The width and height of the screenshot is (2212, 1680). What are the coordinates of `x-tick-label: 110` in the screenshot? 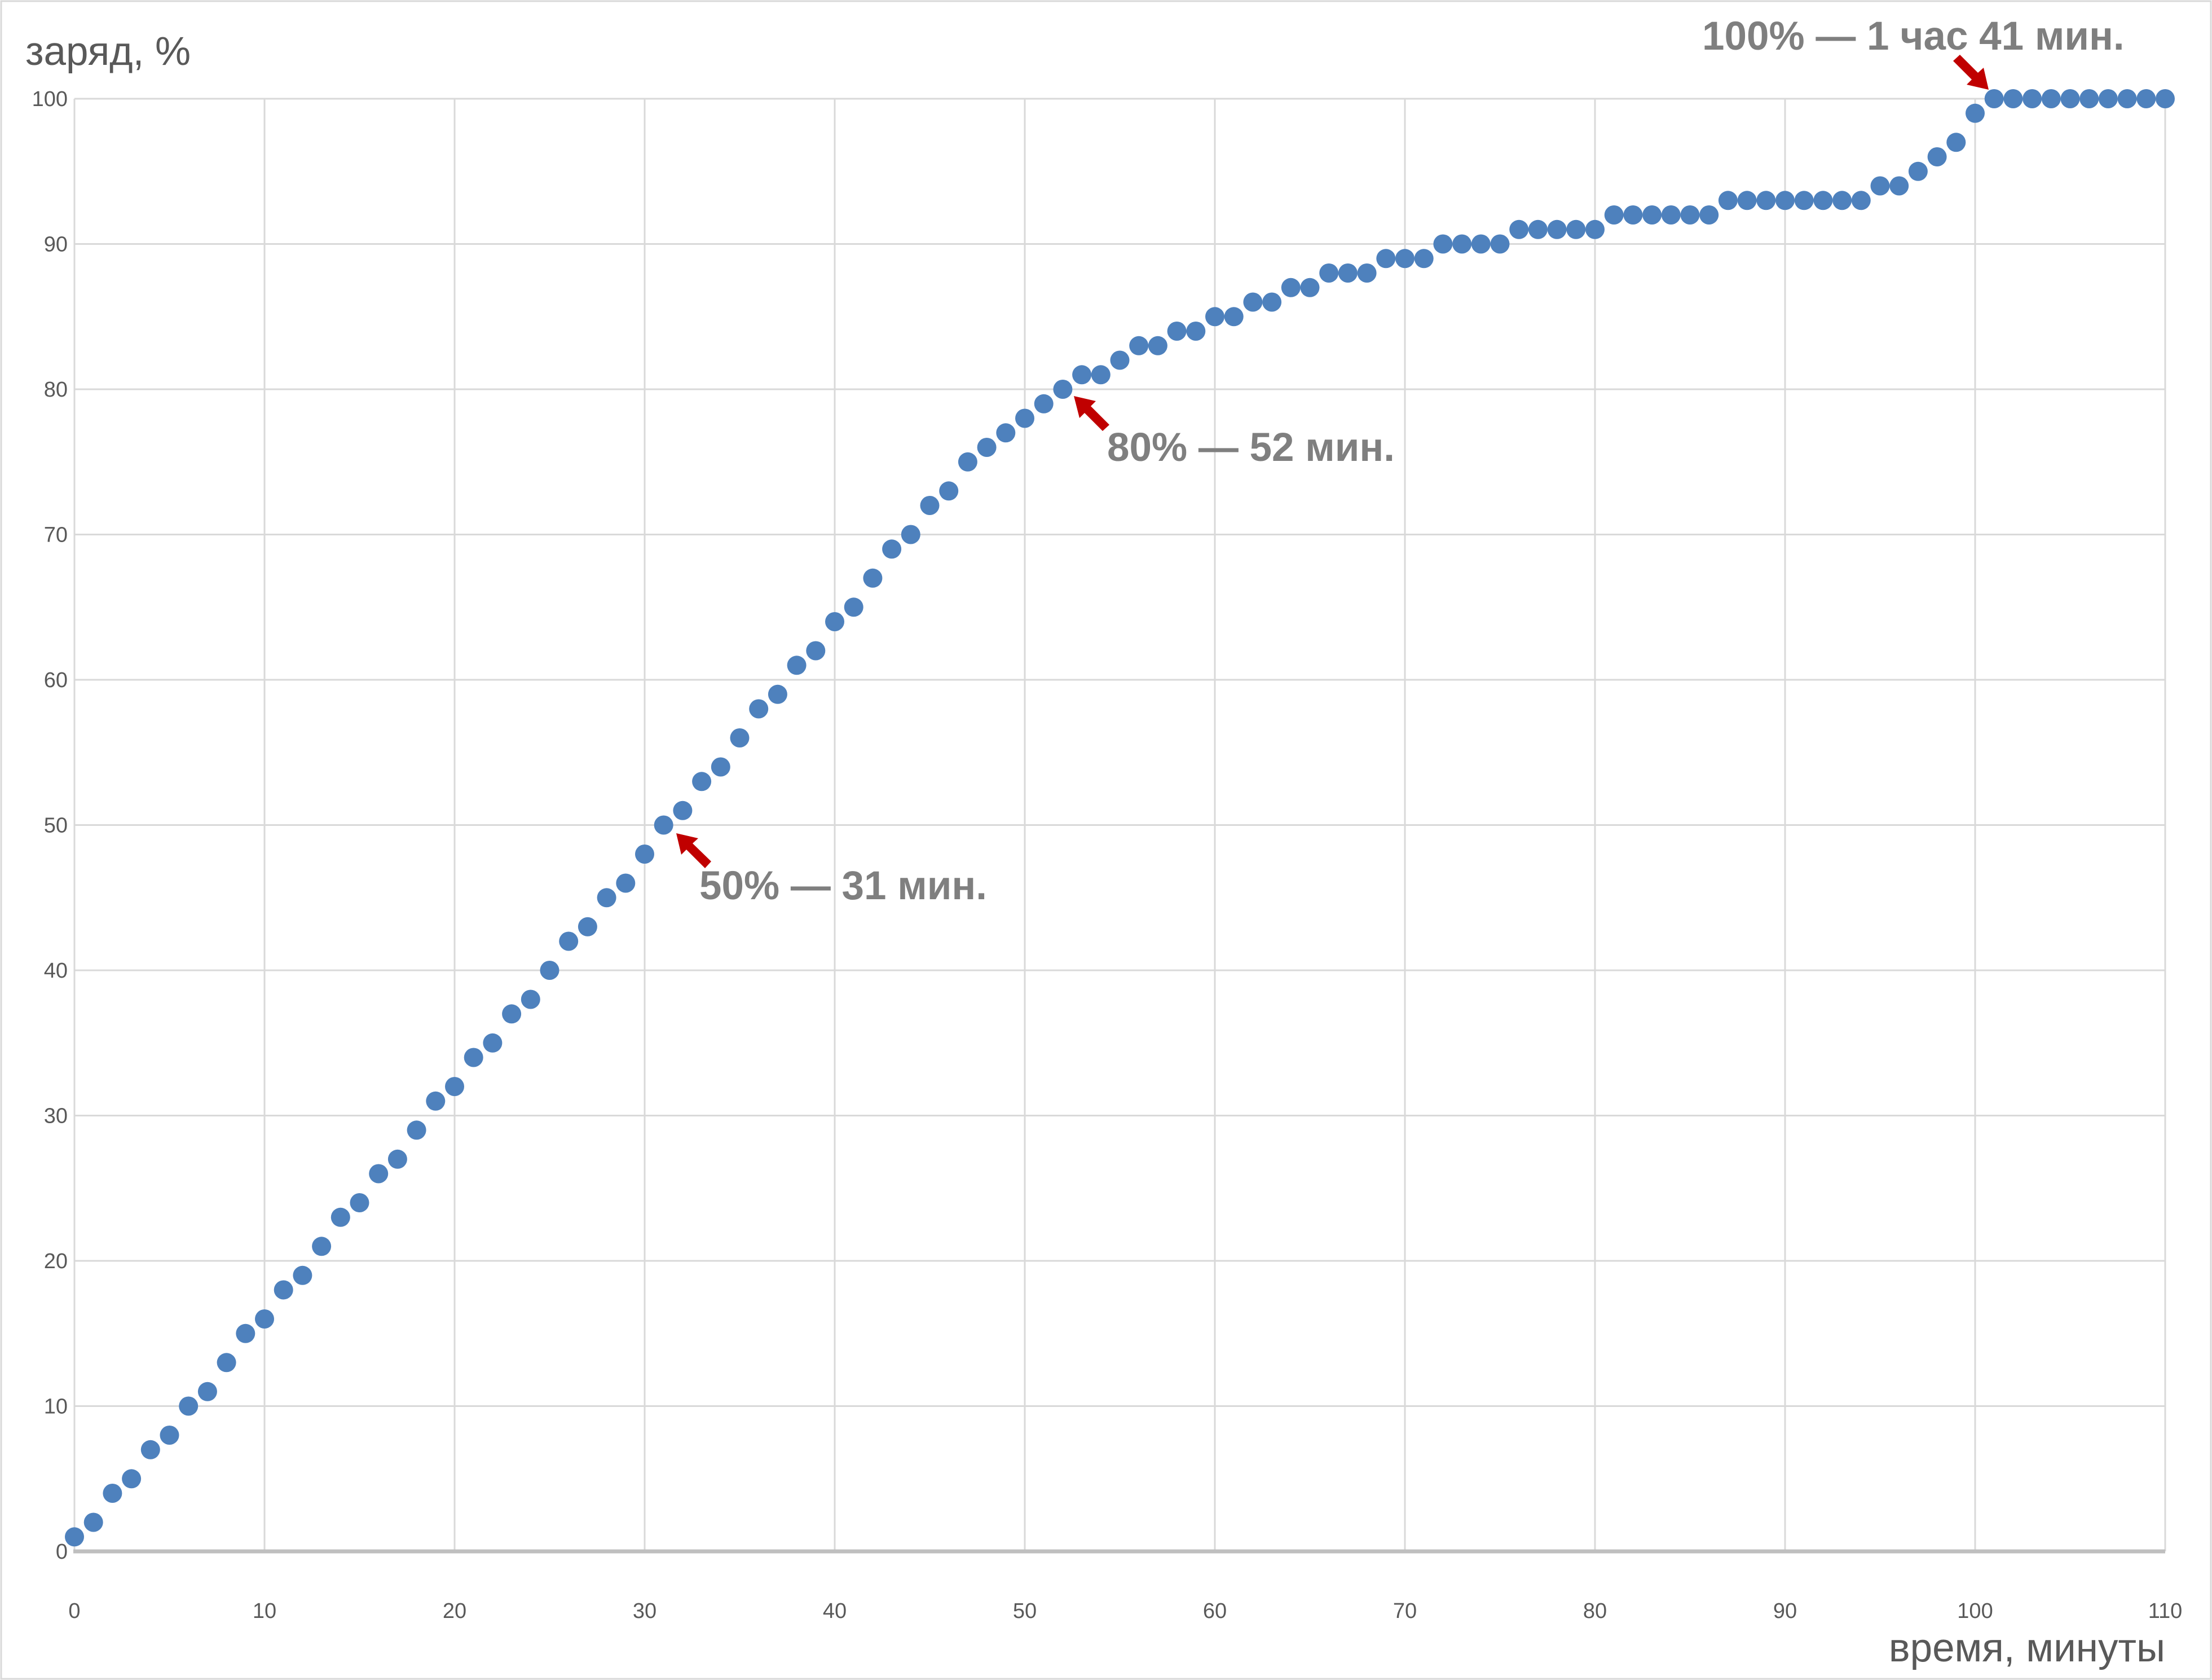 It's located at (2165, 1611).